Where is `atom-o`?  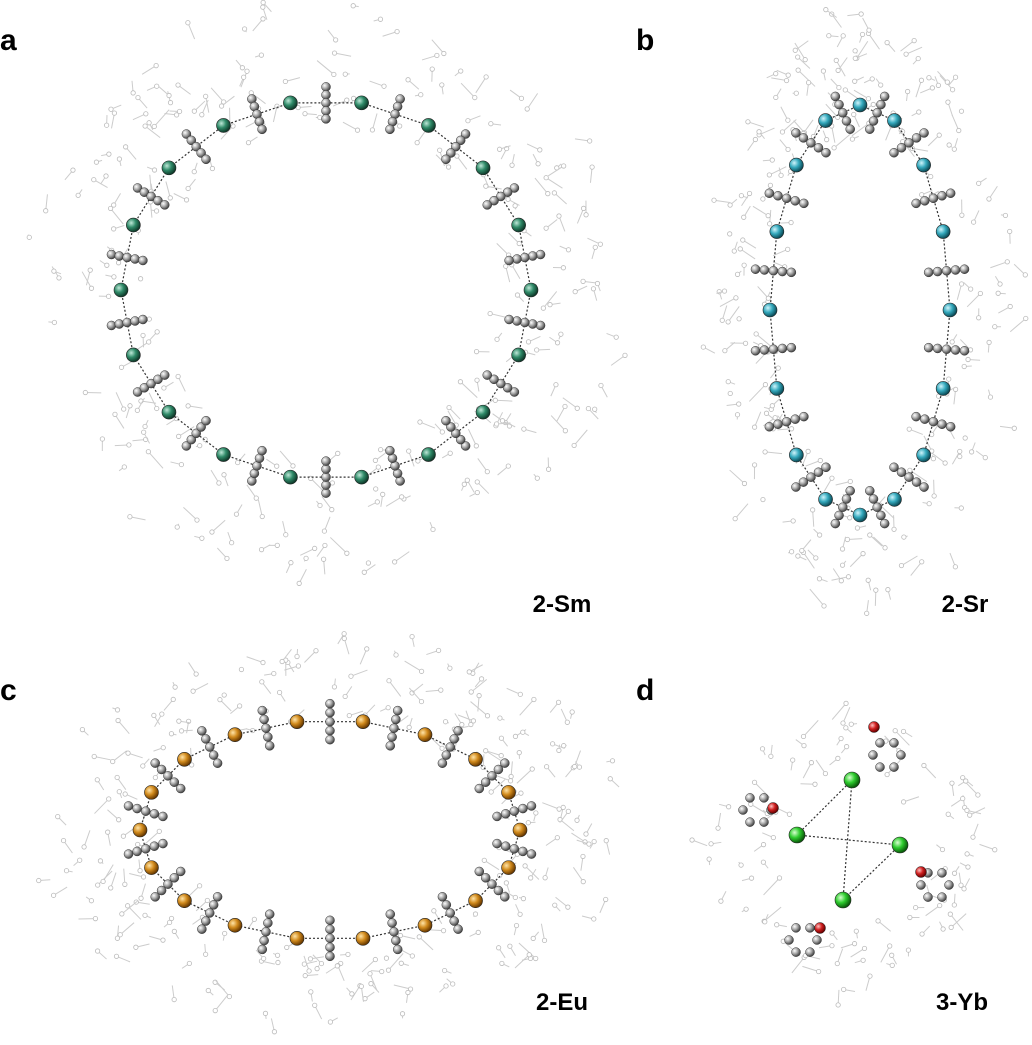 atom-o is located at coordinates (820, 928).